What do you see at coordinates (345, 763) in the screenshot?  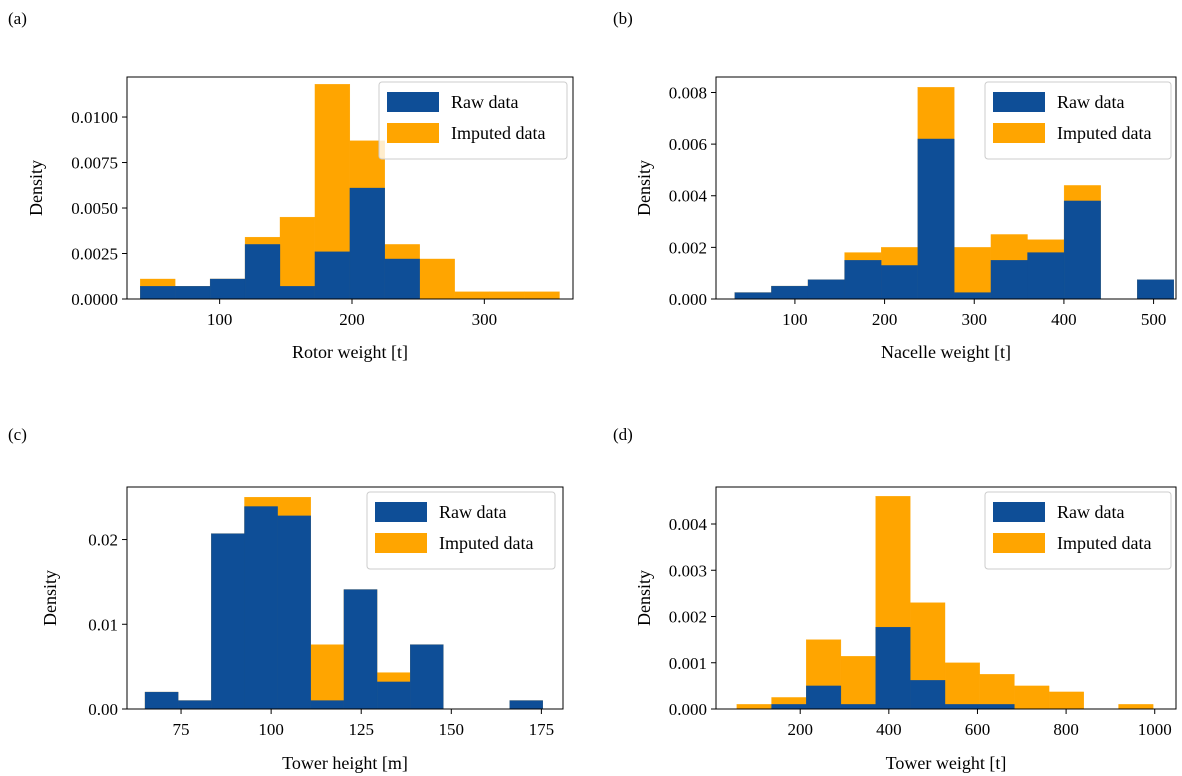 I see `x-axis-label: Tower height [m]` at bounding box center [345, 763].